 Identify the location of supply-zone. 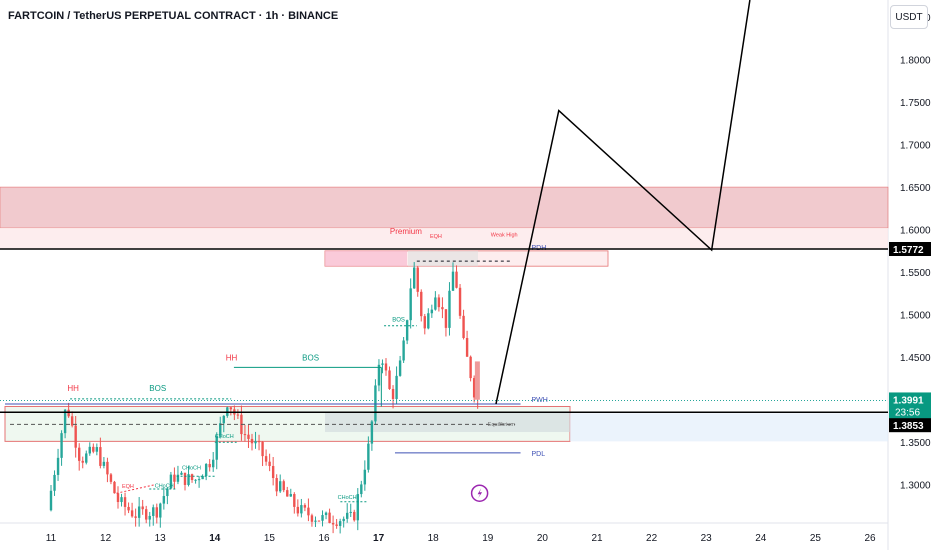
(444, 207).